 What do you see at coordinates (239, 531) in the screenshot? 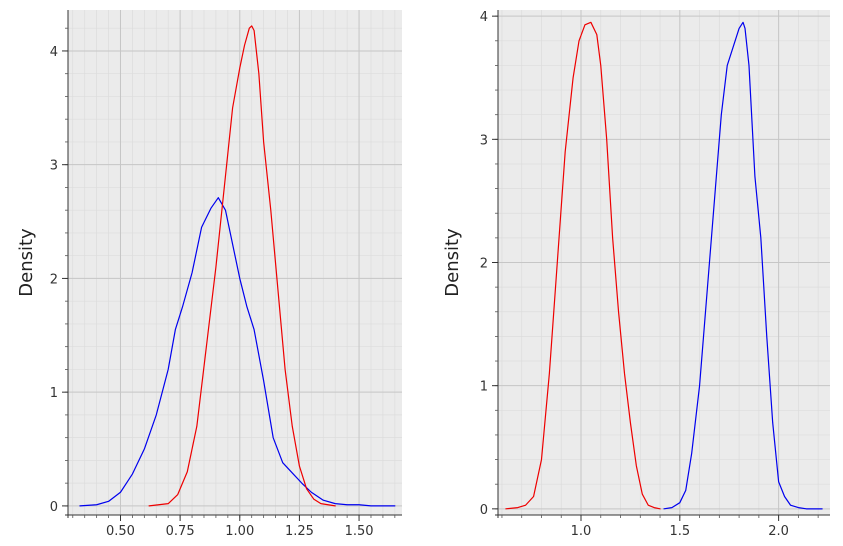
I see `x-tick-label: 1.00` at bounding box center [239, 531].